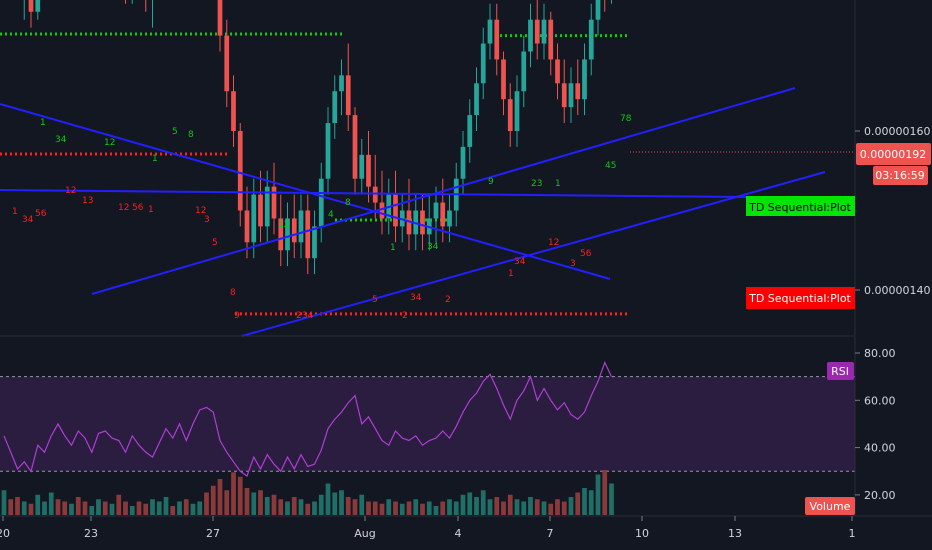 The image size is (932, 550). What do you see at coordinates (307, 492) in the screenshot?
I see `volume-pane` at bounding box center [307, 492].